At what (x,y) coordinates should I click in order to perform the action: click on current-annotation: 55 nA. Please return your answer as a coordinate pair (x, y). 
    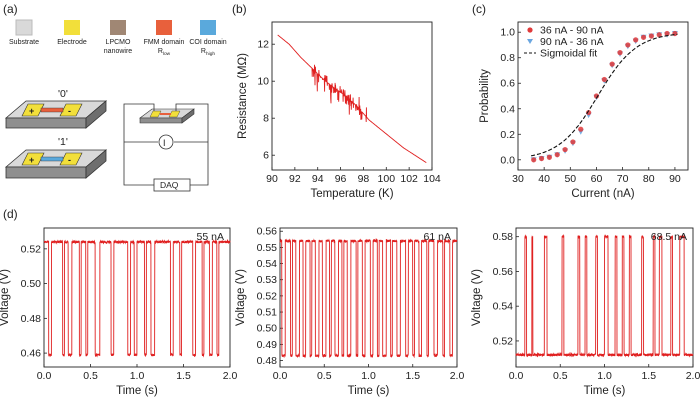
    Looking at the image, I should click on (210, 237).